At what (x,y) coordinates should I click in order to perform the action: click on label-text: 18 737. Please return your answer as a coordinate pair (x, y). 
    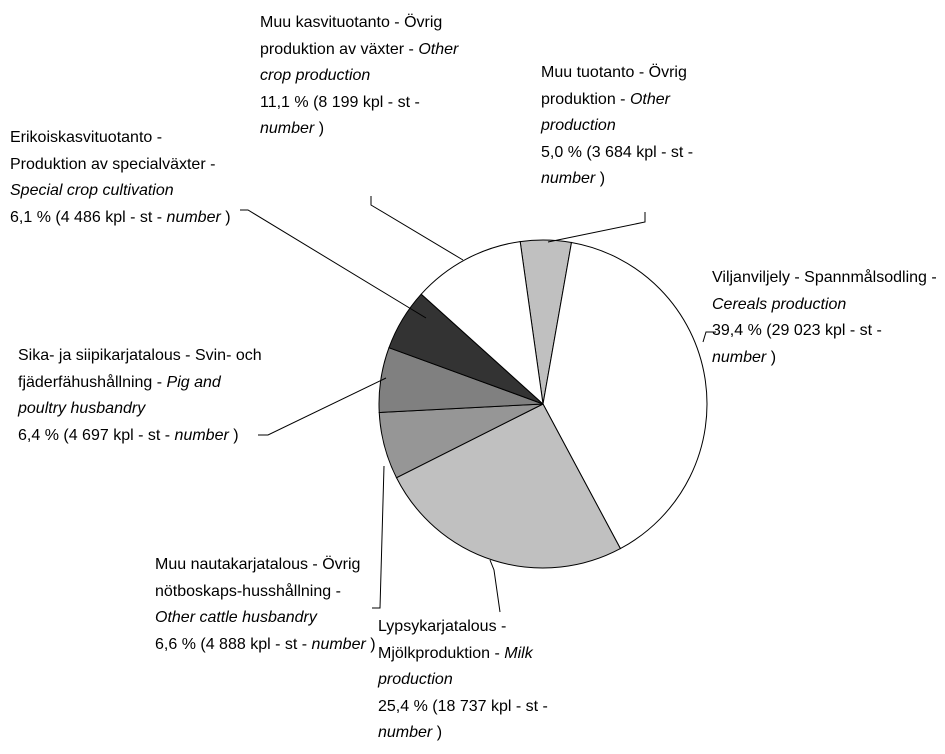
    Looking at the image, I should click on (462, 706).